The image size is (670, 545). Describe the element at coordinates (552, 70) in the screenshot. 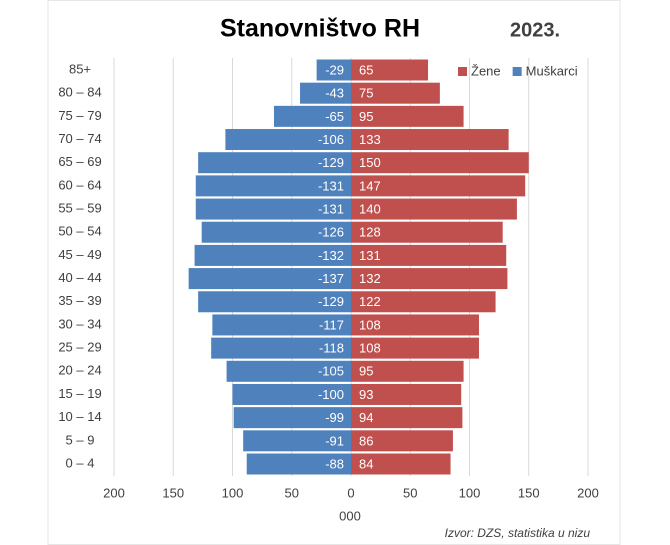

I see `legend-label: Muškarci` at that location.